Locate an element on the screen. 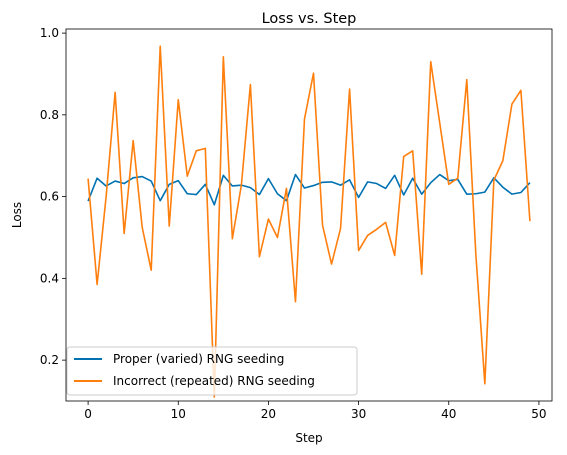  x-axis-ticks: 0 10 20 30 40 50 is located at coordinates (315, 411).